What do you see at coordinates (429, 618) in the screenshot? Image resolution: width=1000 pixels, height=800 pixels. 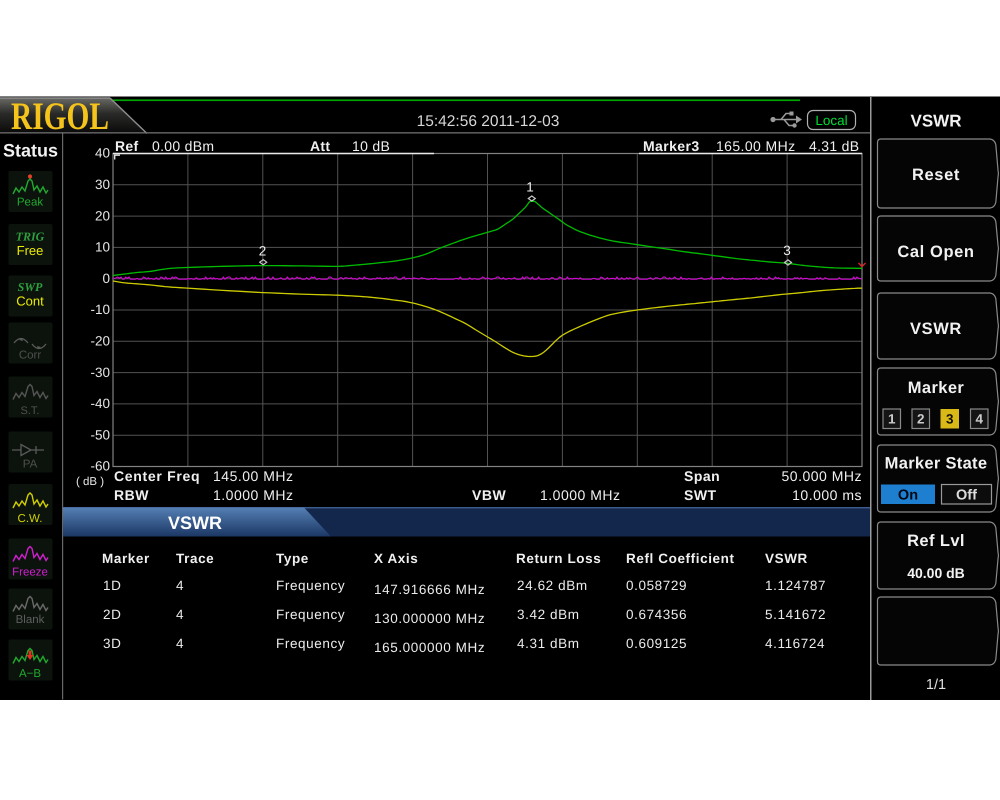 I see `svg-text: 130.000000 MHz` at bounding box center [429, 618].